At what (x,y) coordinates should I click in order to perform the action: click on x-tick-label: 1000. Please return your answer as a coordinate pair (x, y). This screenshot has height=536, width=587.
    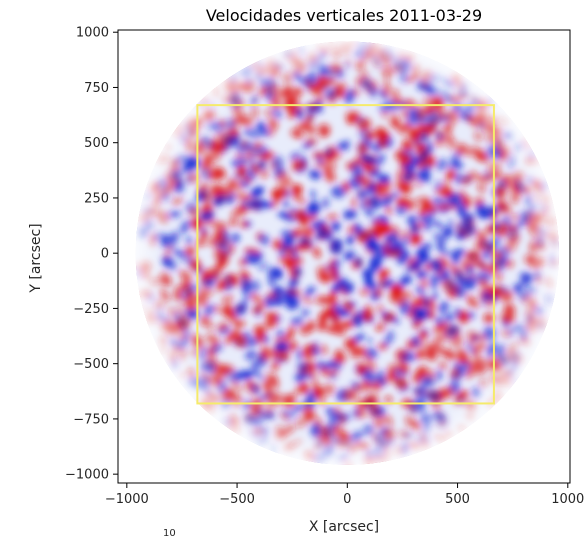
    Looking at the image, I should click on (567, 499).